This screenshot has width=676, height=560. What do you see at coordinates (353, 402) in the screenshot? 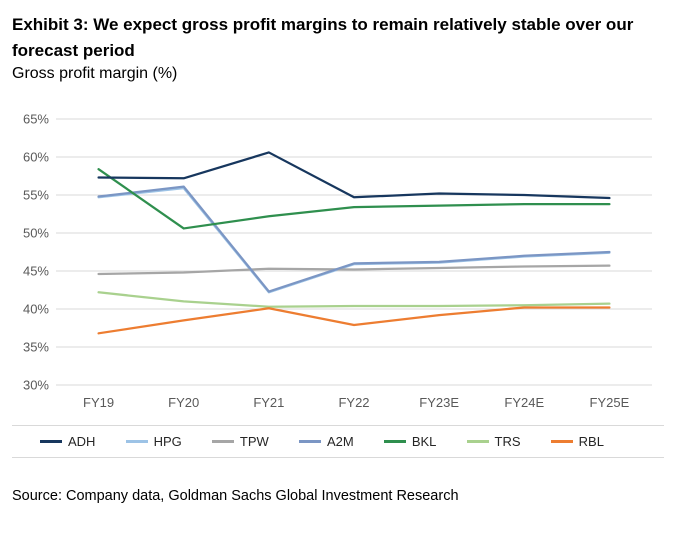
I see `x-tick-label: FY22` at bounding box center [353, 402].